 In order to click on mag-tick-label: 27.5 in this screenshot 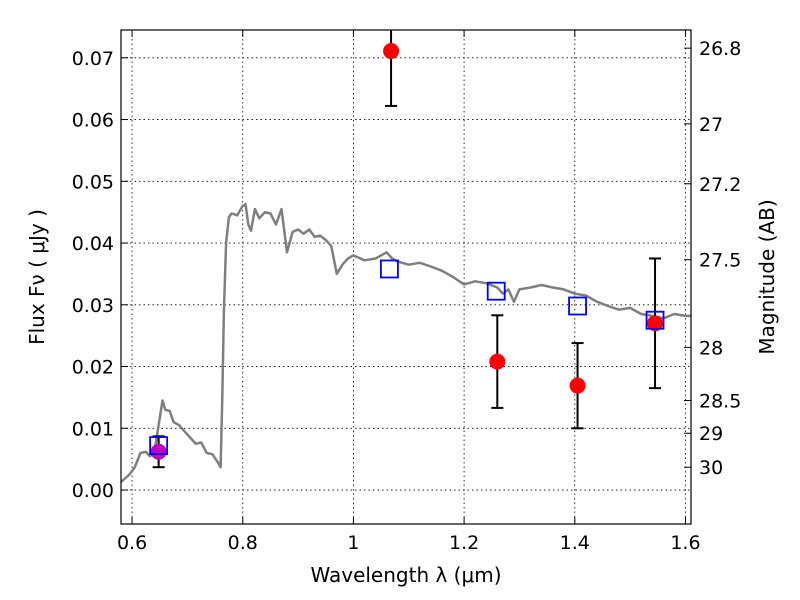, I will do `click(720, 261)`.